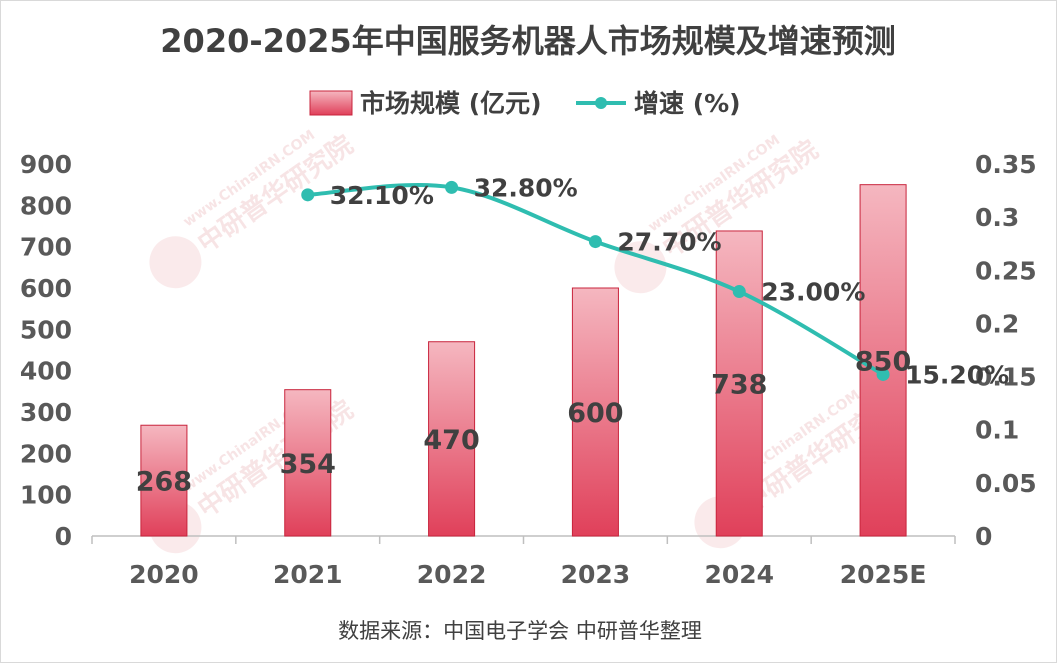 Image resolution: width=1057 pixels, height=663 pixels. I want to click on growth-value-label: 27.70%, so click(669, 242).